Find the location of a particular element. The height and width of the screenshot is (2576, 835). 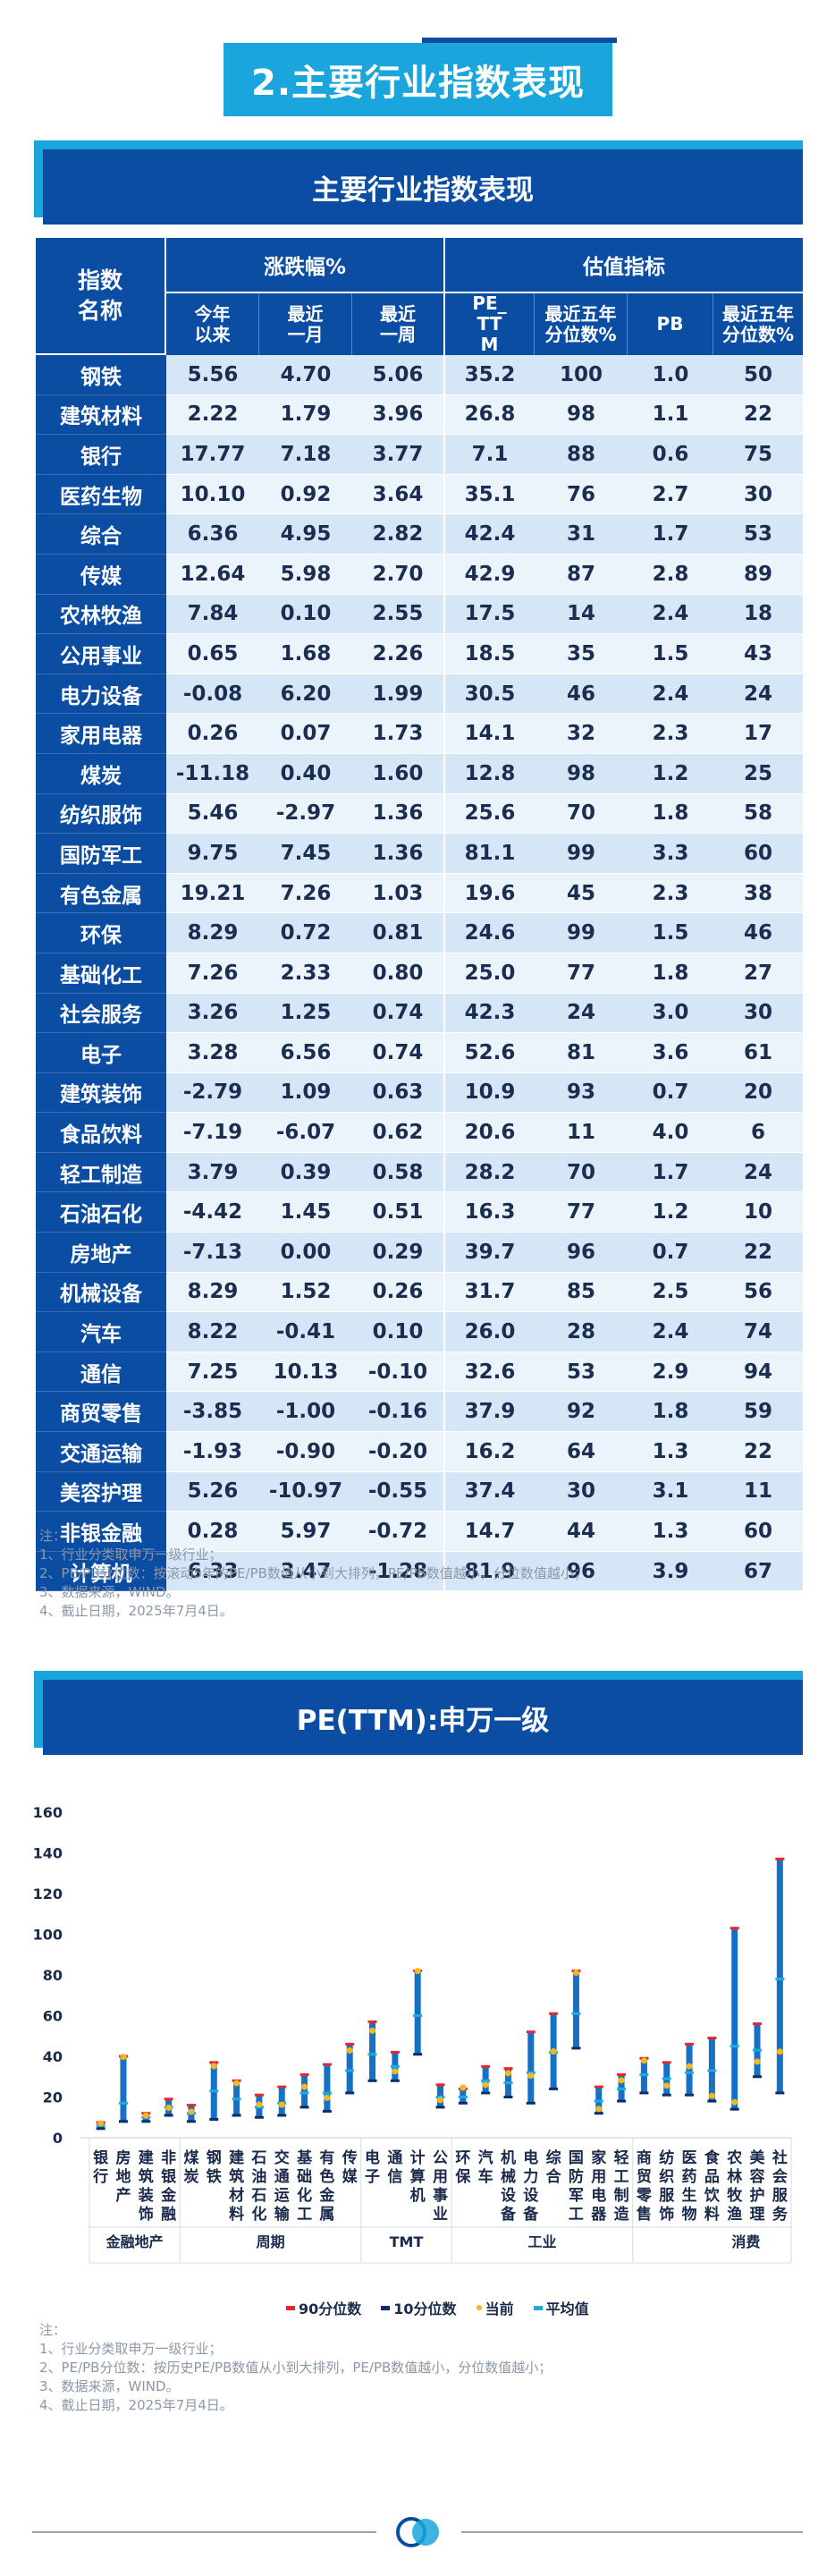

value-cell: 0.80 is located at coordinates (398, 973).